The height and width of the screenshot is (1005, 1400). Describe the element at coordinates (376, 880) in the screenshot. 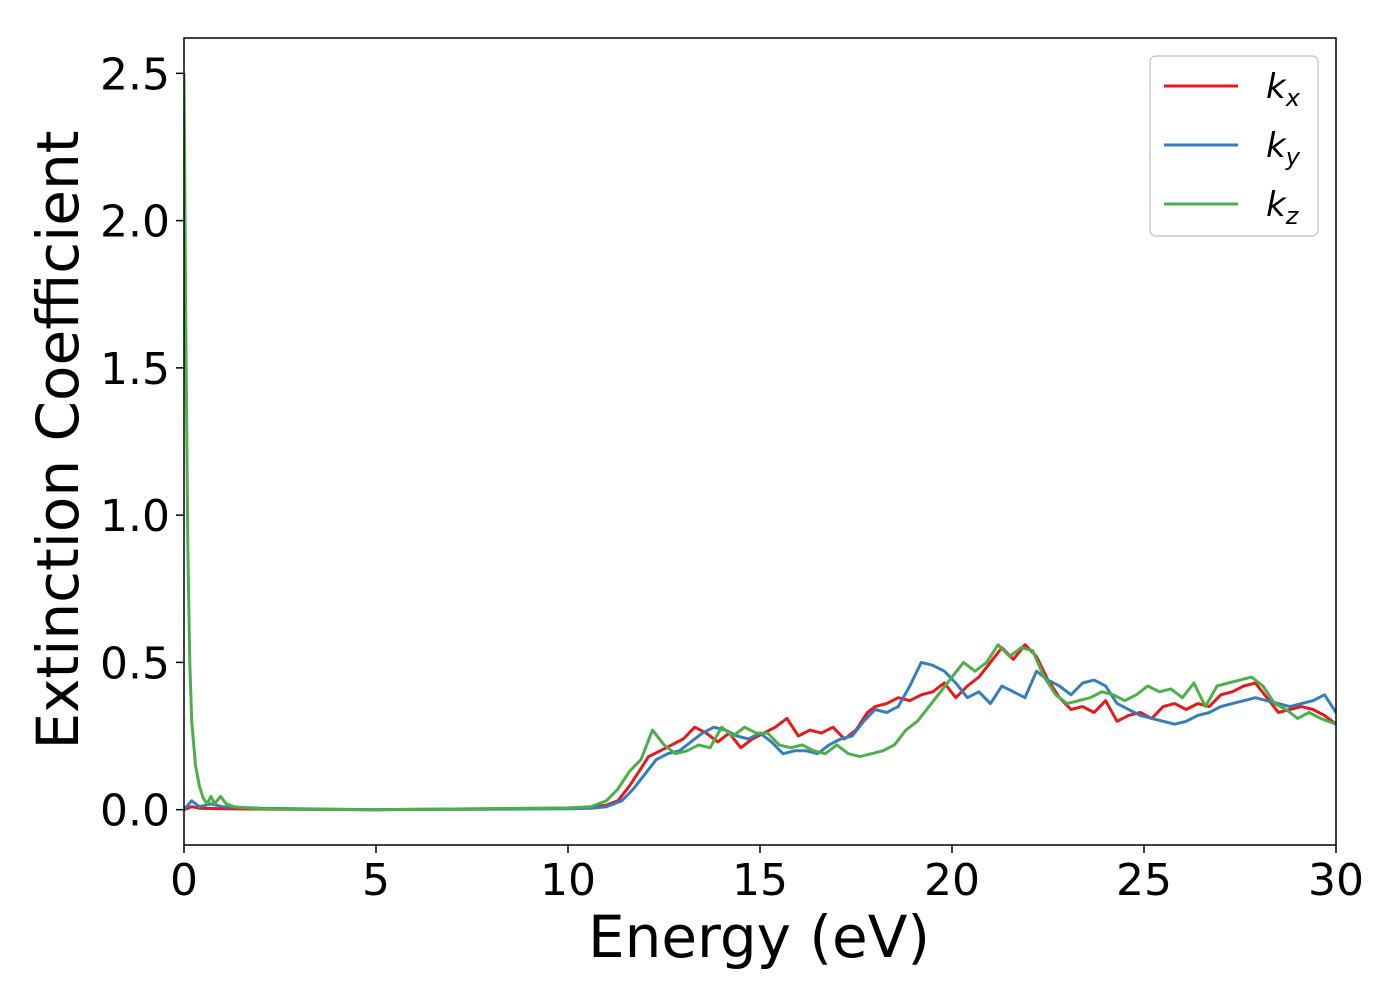

I see `x-tick-label: 5` at that location.